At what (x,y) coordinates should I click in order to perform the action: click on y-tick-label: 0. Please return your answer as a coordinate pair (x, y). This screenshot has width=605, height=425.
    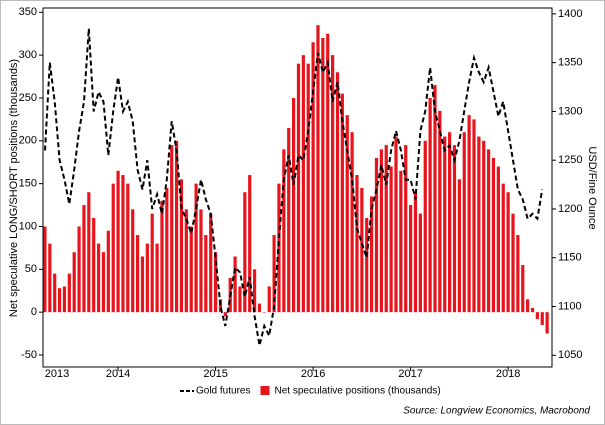
    Looking at the image, I should click on (34, 312).